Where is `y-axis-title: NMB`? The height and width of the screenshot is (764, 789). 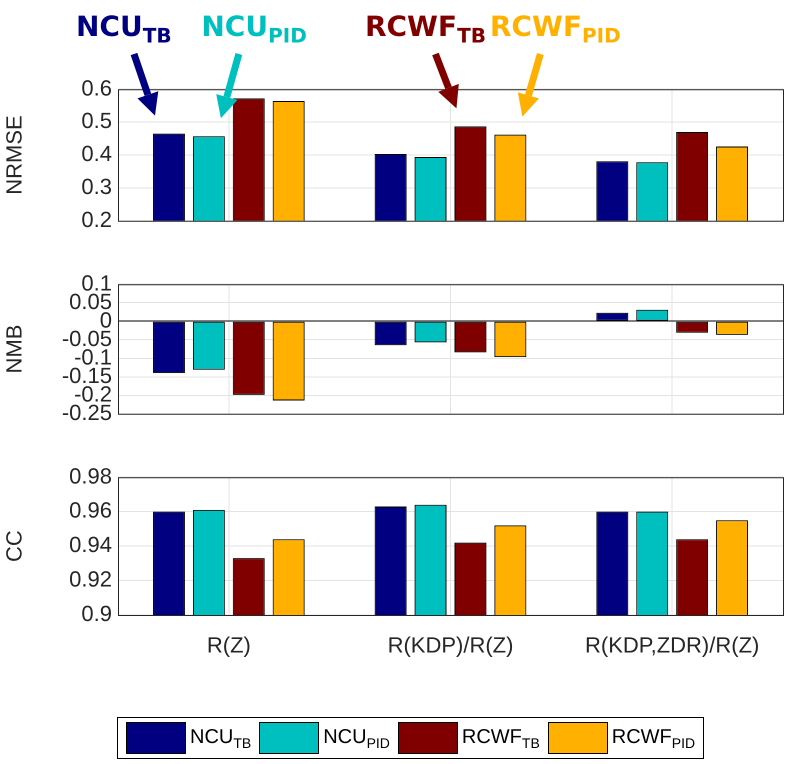 y-axis-title: NMB is located at coordinates (13, 349).